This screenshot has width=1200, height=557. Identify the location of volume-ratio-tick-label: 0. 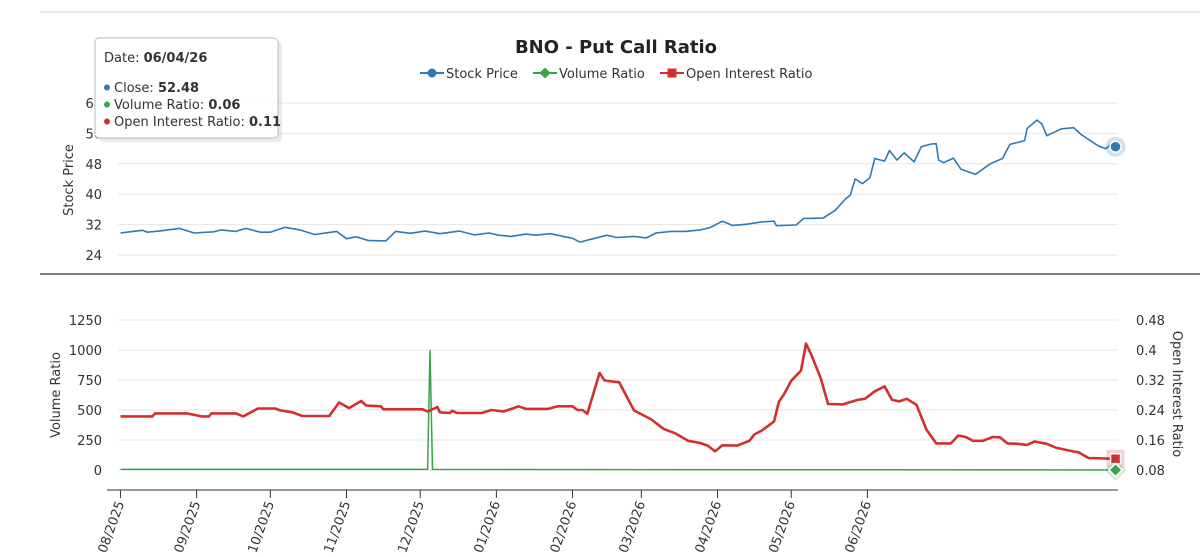
(98, 471).